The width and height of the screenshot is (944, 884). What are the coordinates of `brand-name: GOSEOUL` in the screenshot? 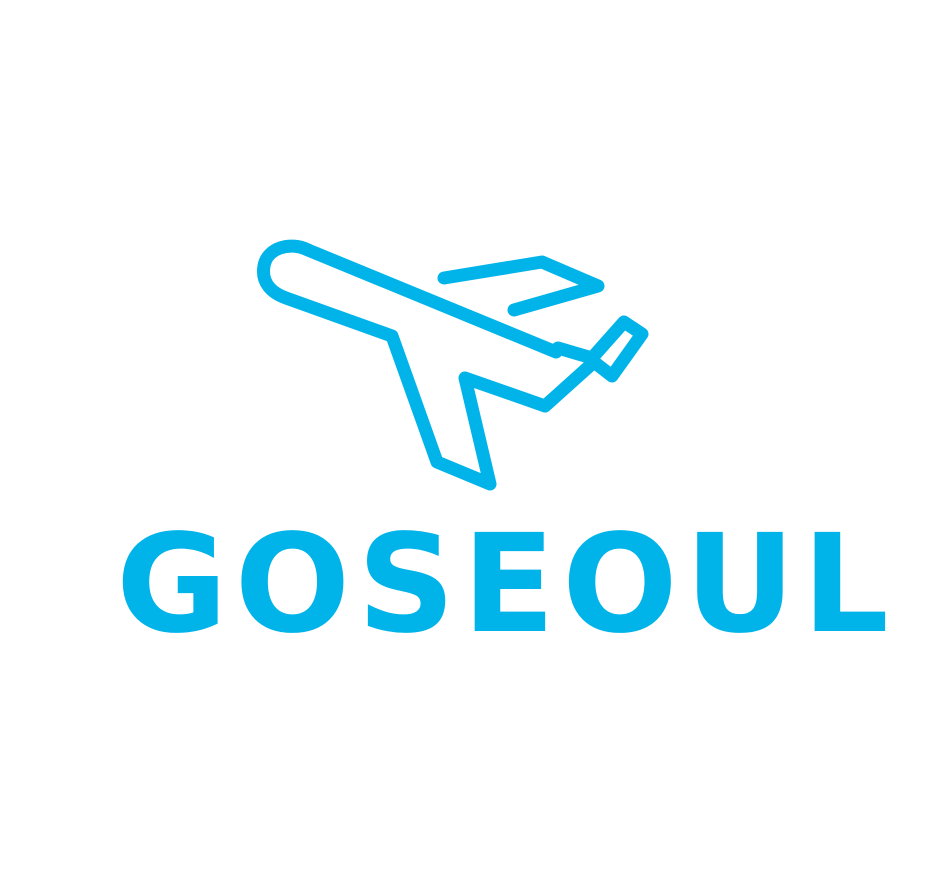 It's located at (506, 585).